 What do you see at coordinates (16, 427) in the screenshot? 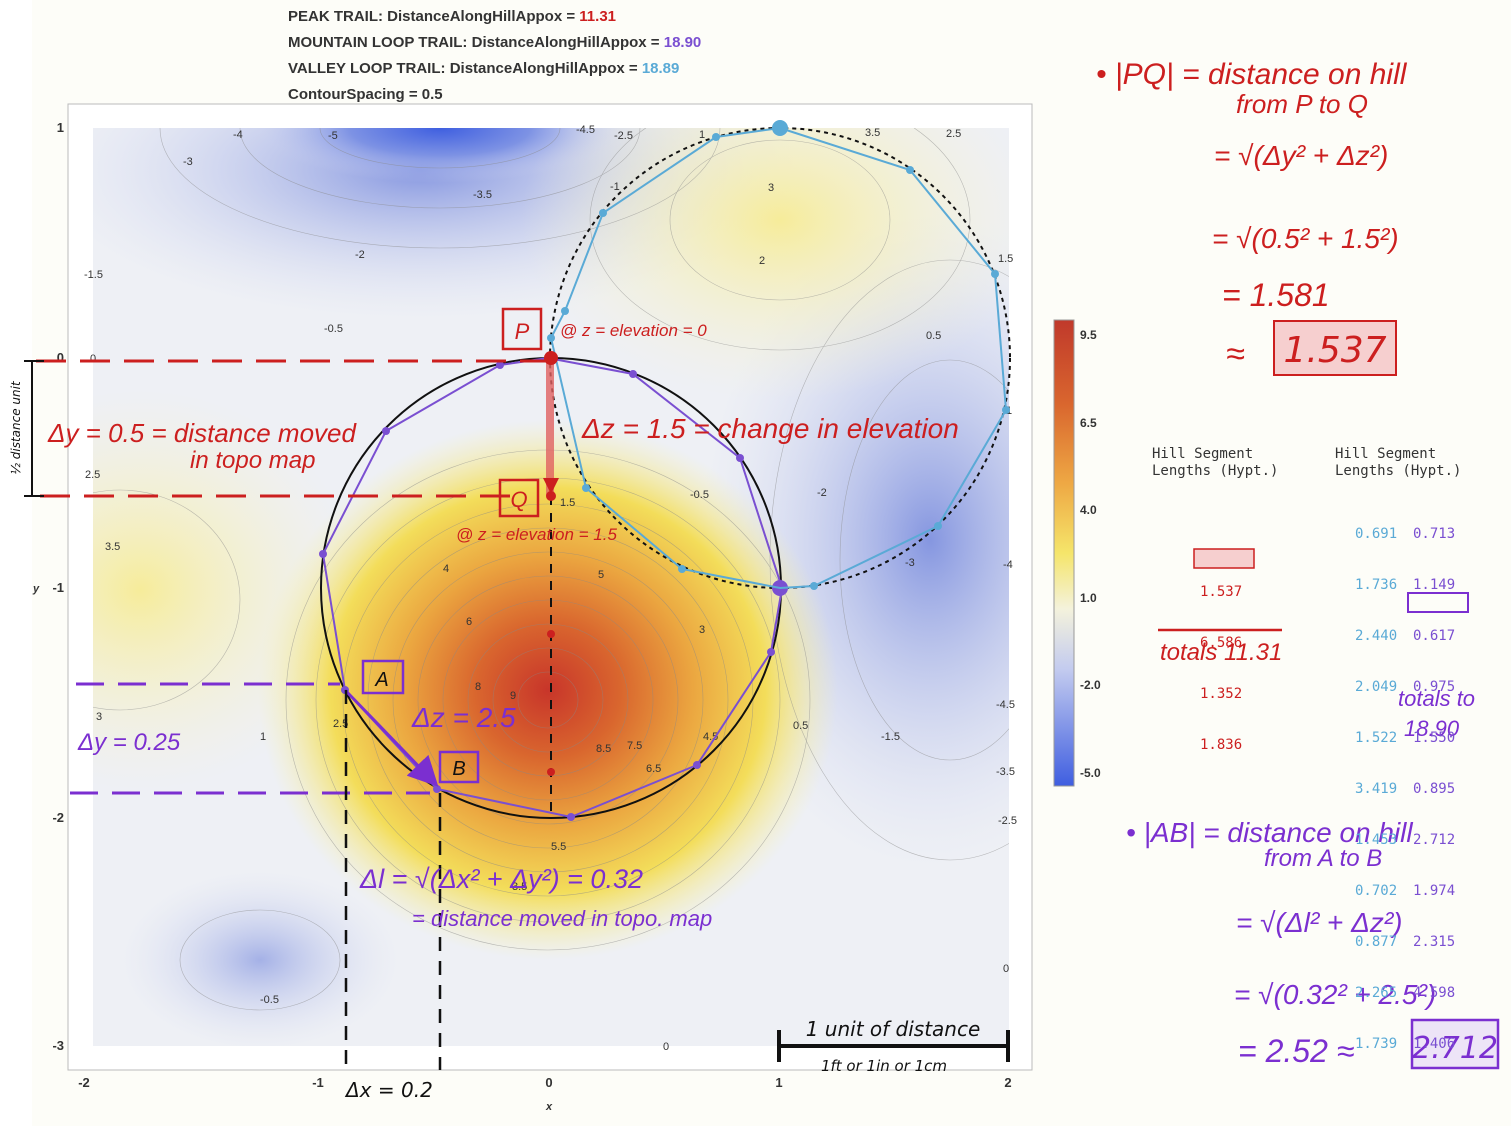
I see `half-unit-label: ½ distance unit` at bounding box center [16, 427].